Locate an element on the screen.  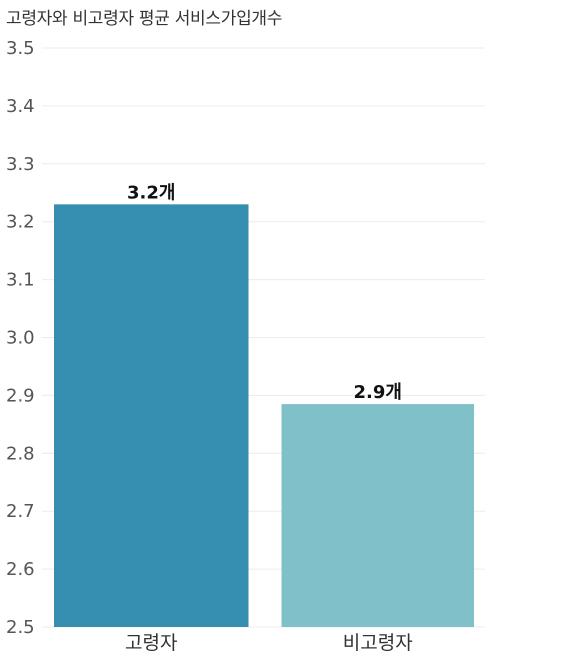
bar is located at coordinates (377, 515).